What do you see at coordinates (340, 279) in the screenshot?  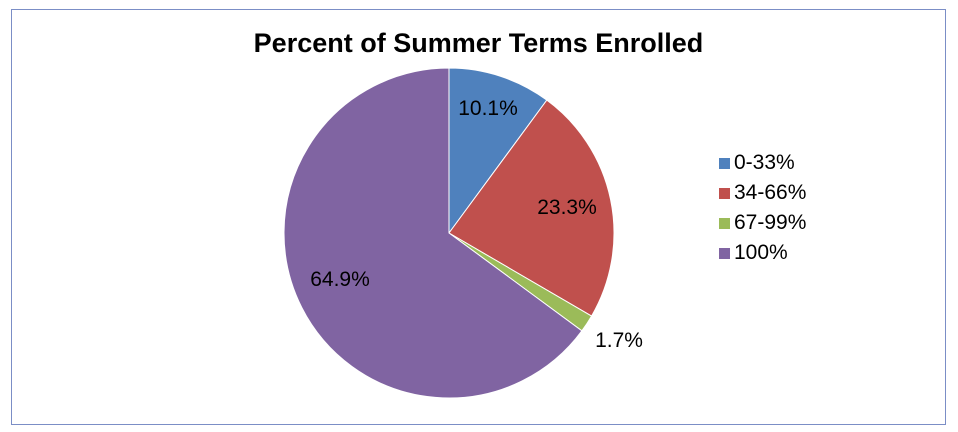 I see `data-label-100: 64.9%` at bounding box center [340, 279].